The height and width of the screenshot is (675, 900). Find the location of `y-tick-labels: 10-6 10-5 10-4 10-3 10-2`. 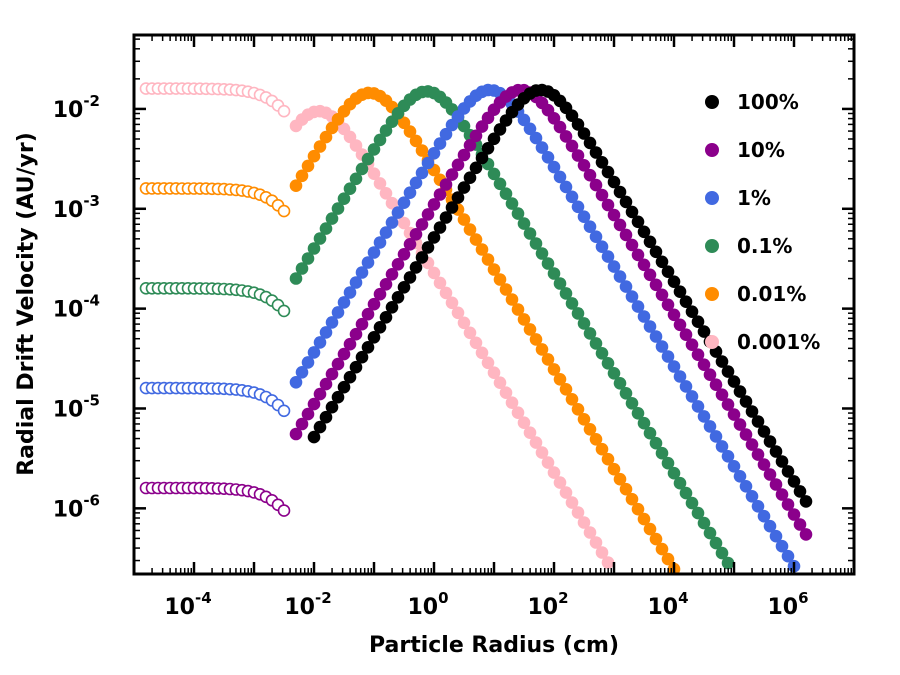

y-tick-labels: 10-6 10-5 10-4 10-3 10-2 is located at coordinates (76, 307).